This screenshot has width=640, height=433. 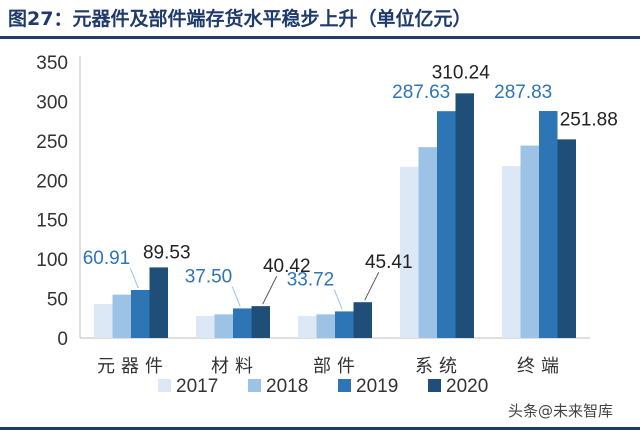 I want to click on data-label: 40.42, so click(x=287, y=266).